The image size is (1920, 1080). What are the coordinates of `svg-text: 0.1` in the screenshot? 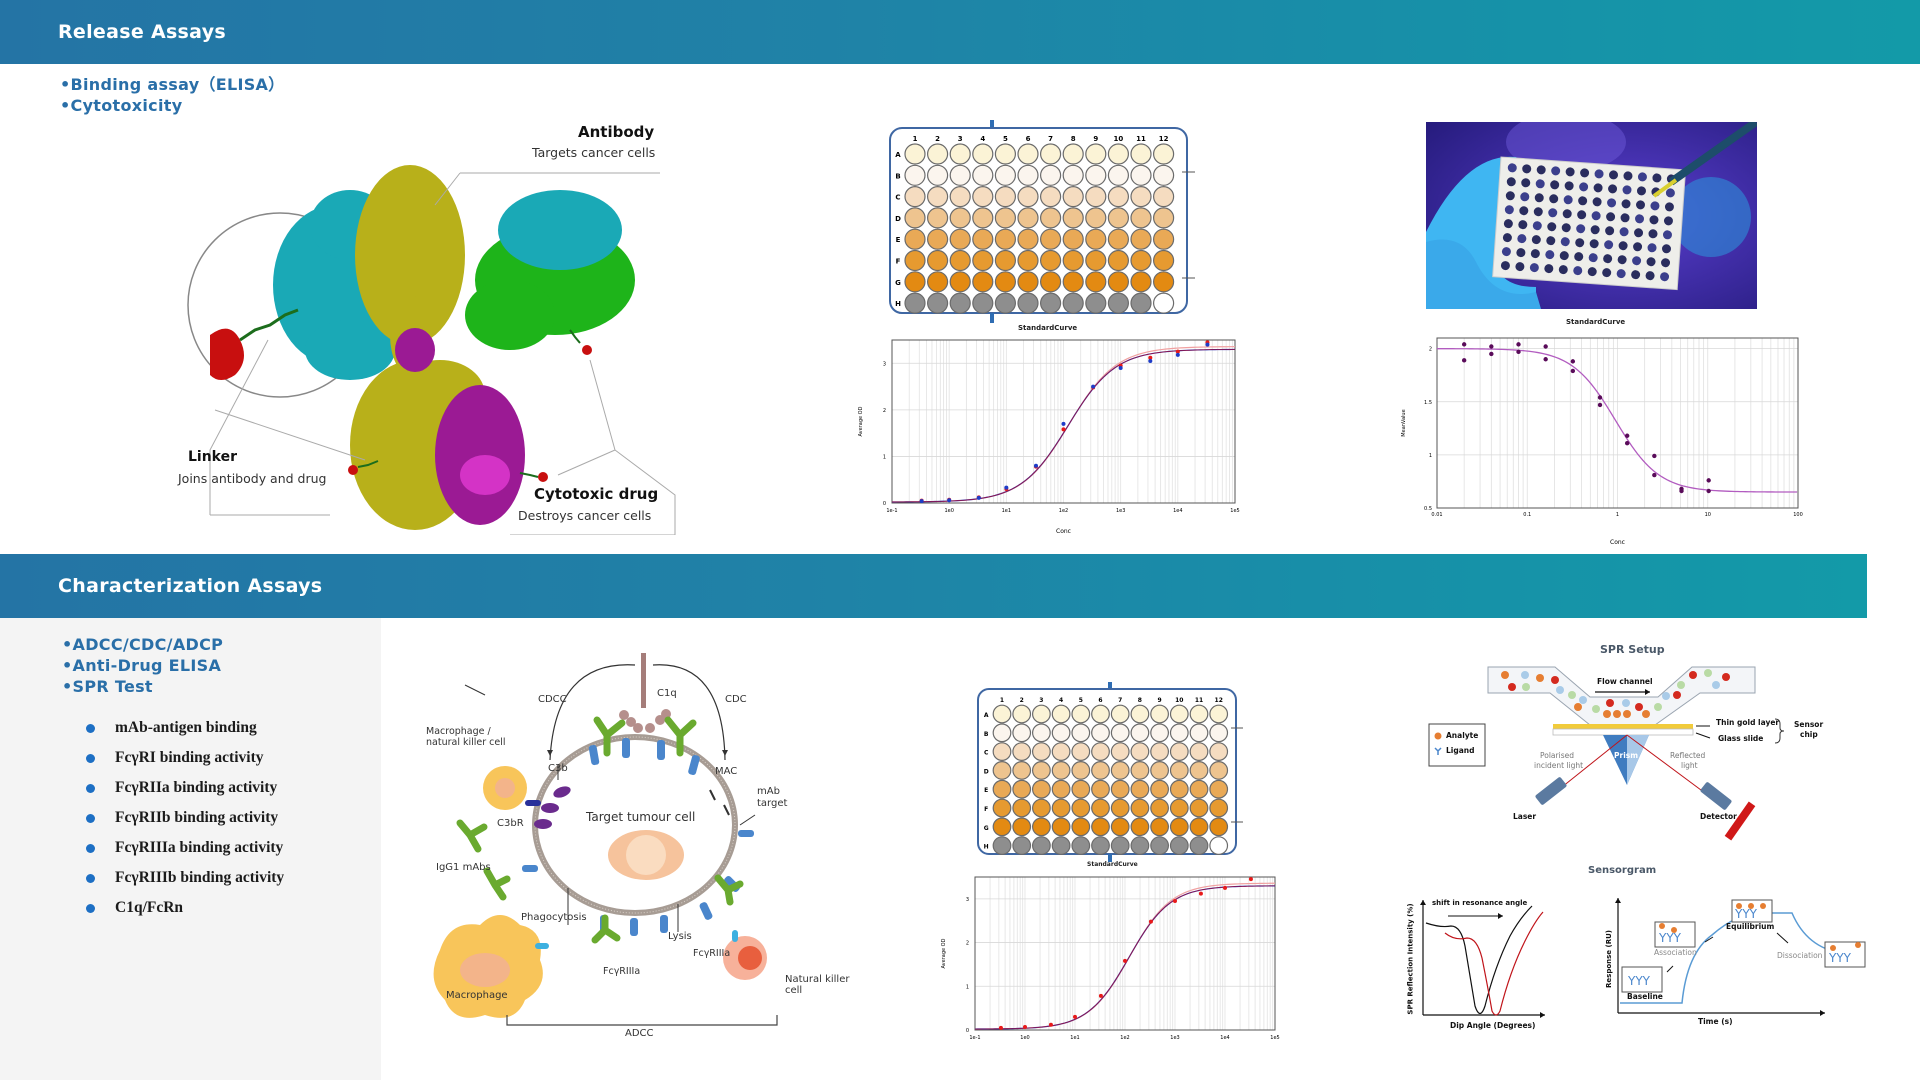 It's located at (1527, 515).